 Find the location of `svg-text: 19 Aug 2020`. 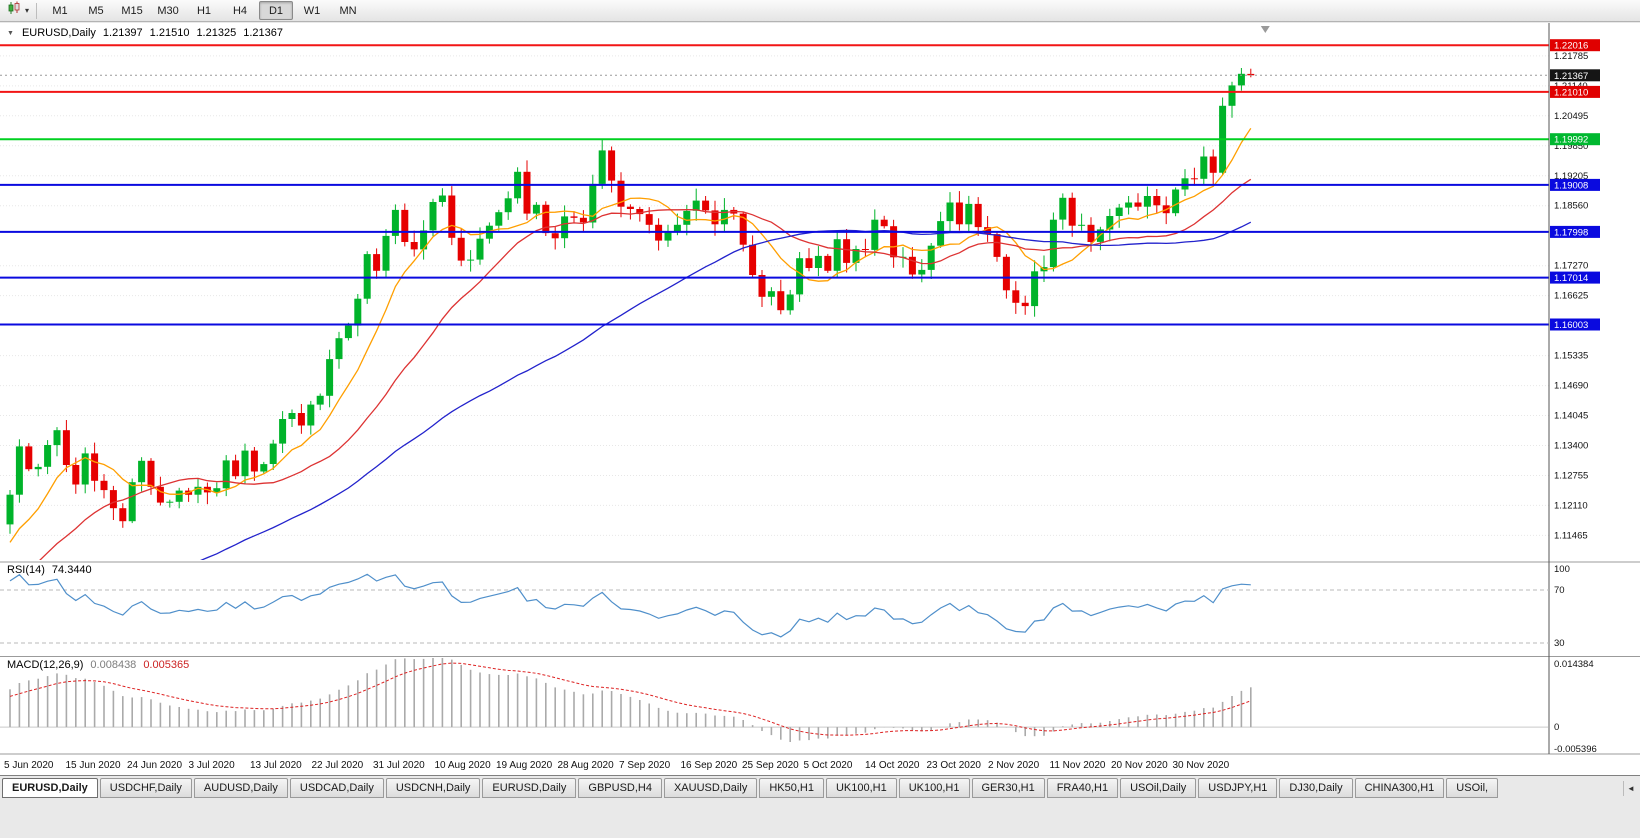

svg-text: 19 Aug 2020 is located at coordinates (524, 765).